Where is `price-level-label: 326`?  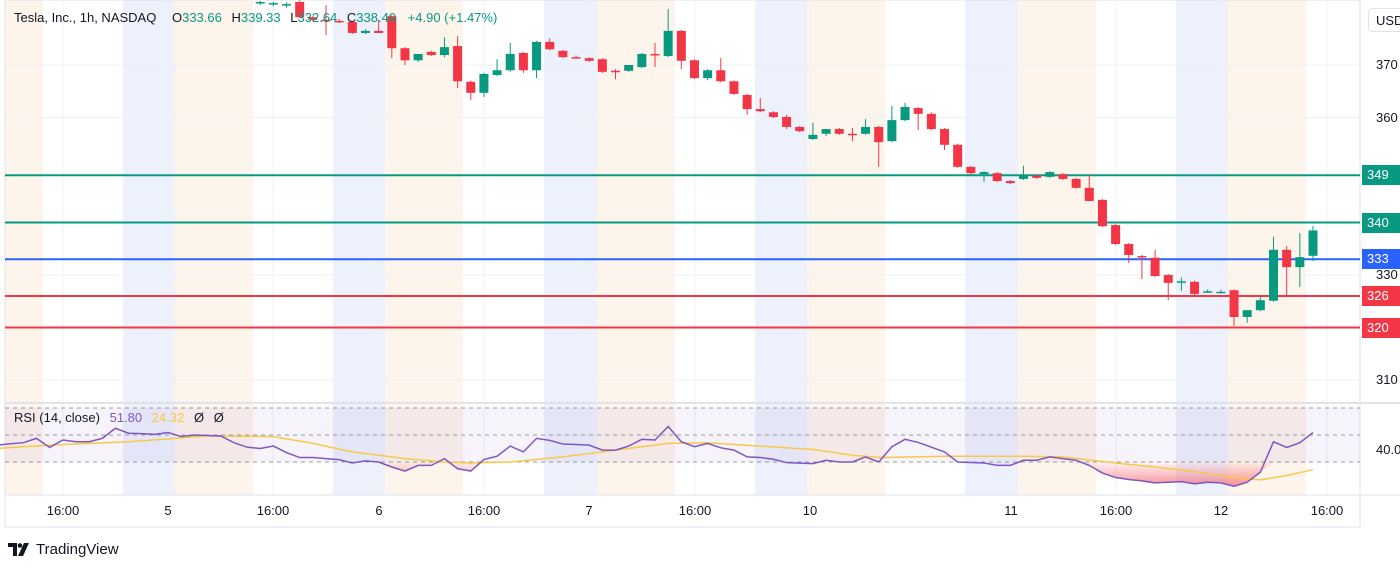 price-level-label: 326 is located at coordinates (1381, 296).